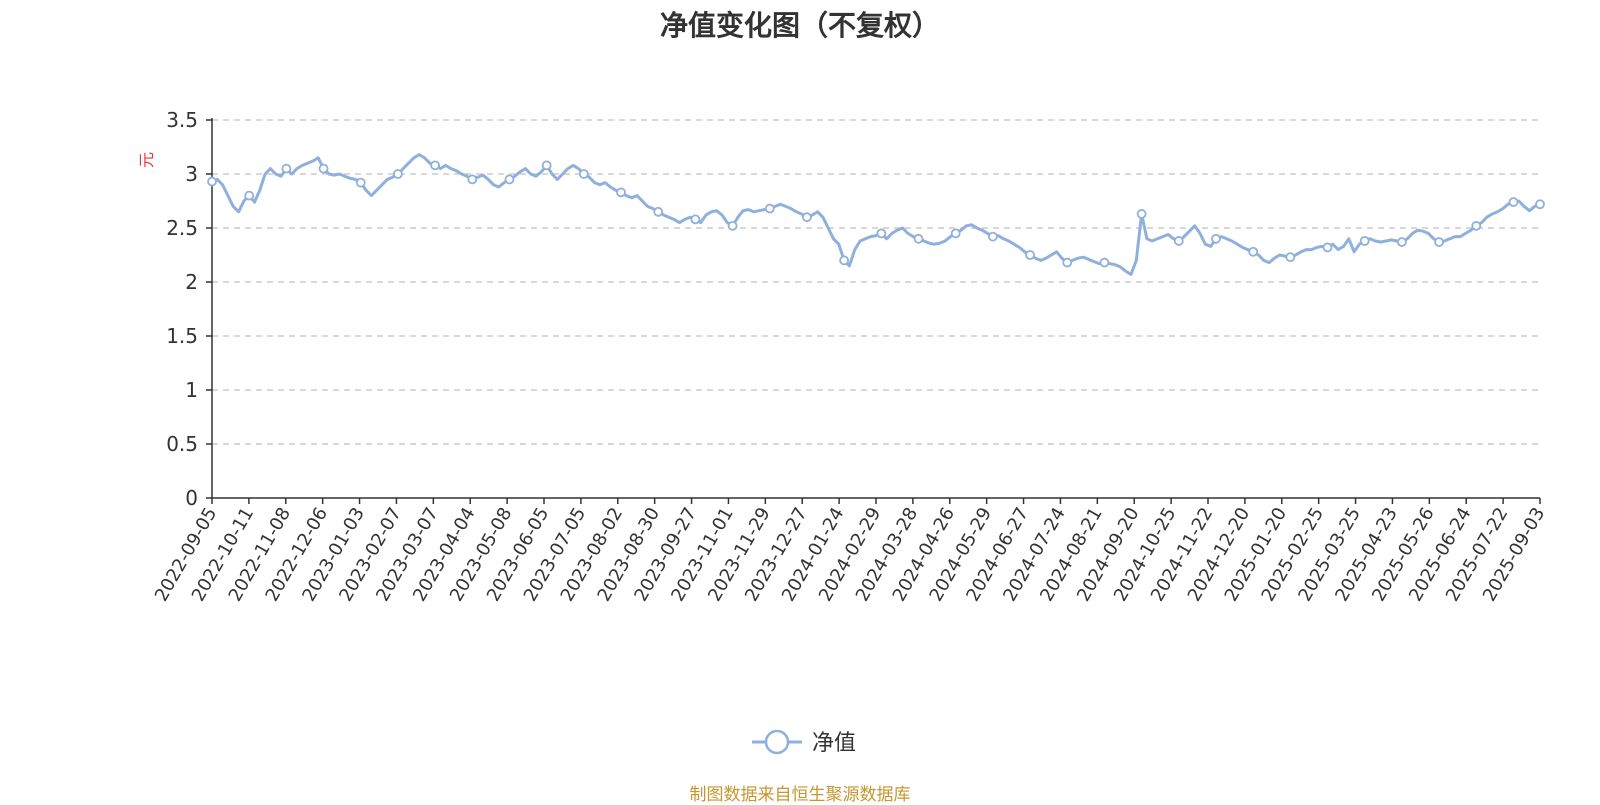 The width and height of the screenshot is (1600, 805). I want to click on y-tick-label: 0.5, so click(182, 444).